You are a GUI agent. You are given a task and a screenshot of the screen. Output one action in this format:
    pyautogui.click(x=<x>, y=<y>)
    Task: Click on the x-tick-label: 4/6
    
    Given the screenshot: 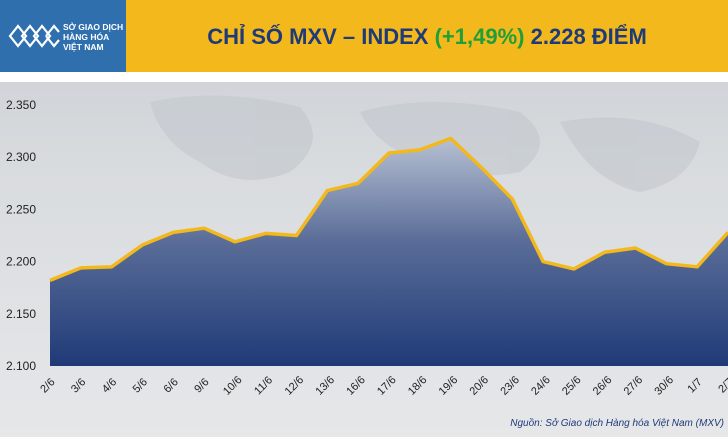 What is the action you would take?
    pyautogui.click(x=109, y=385)
    